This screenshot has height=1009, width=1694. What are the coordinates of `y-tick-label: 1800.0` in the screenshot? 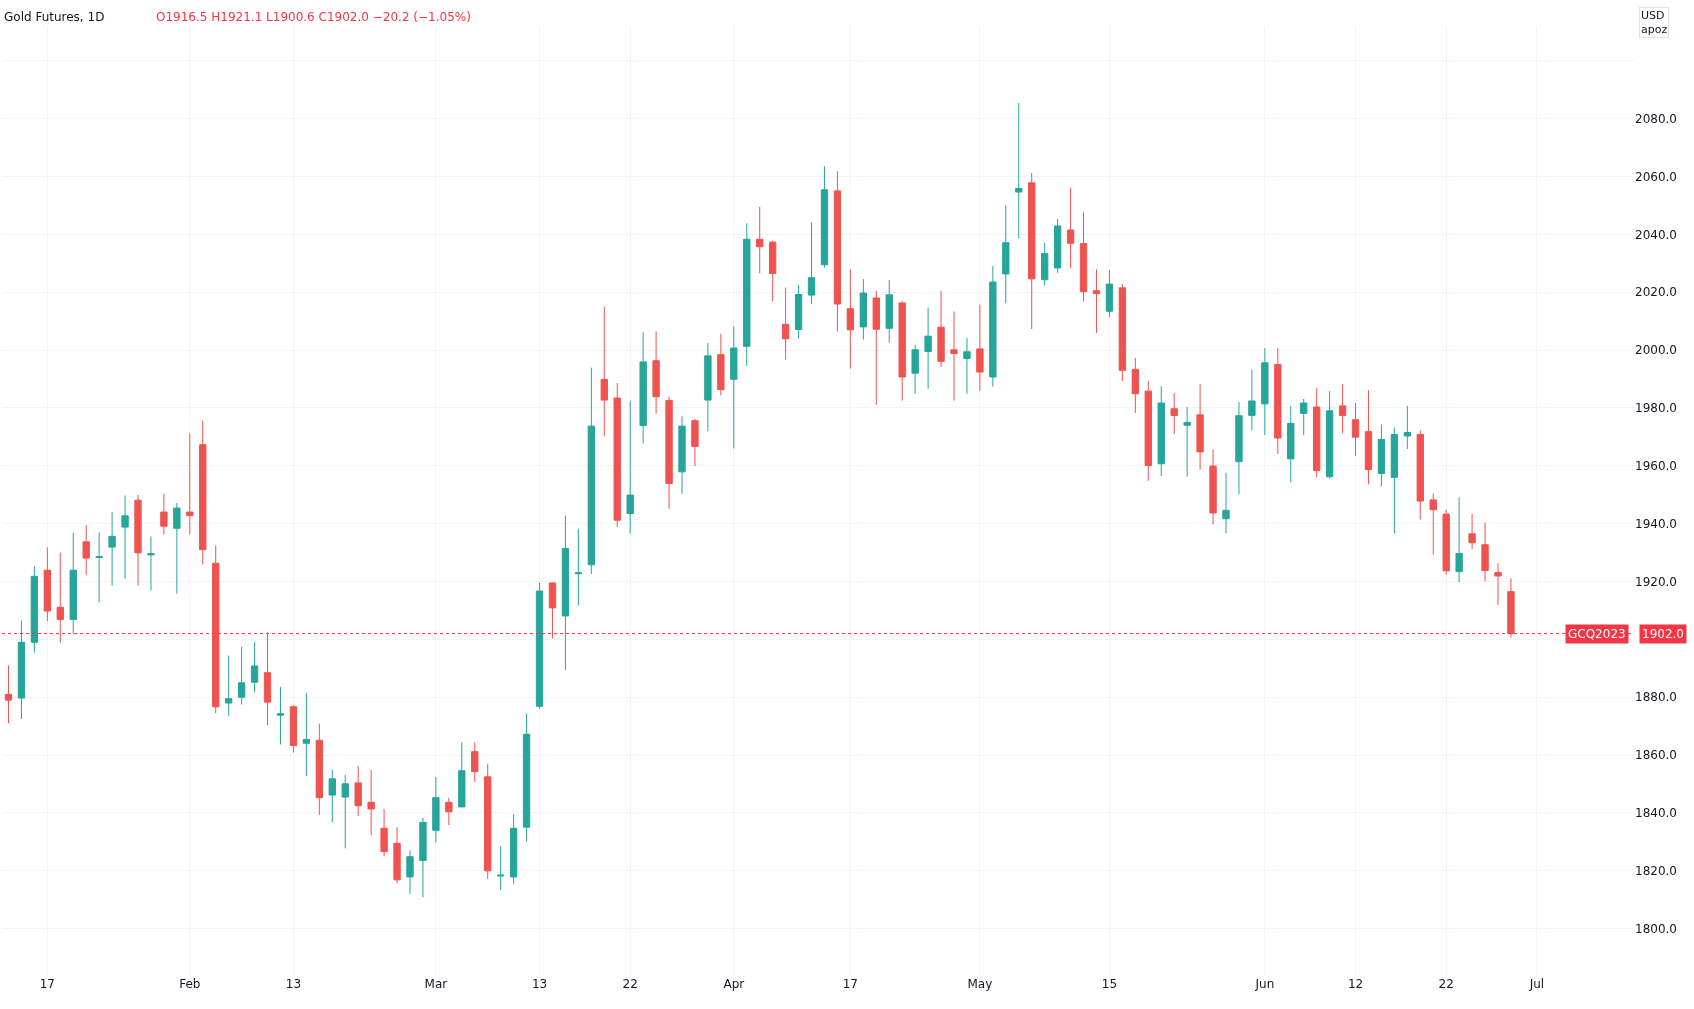 It's located at (1656, 928).